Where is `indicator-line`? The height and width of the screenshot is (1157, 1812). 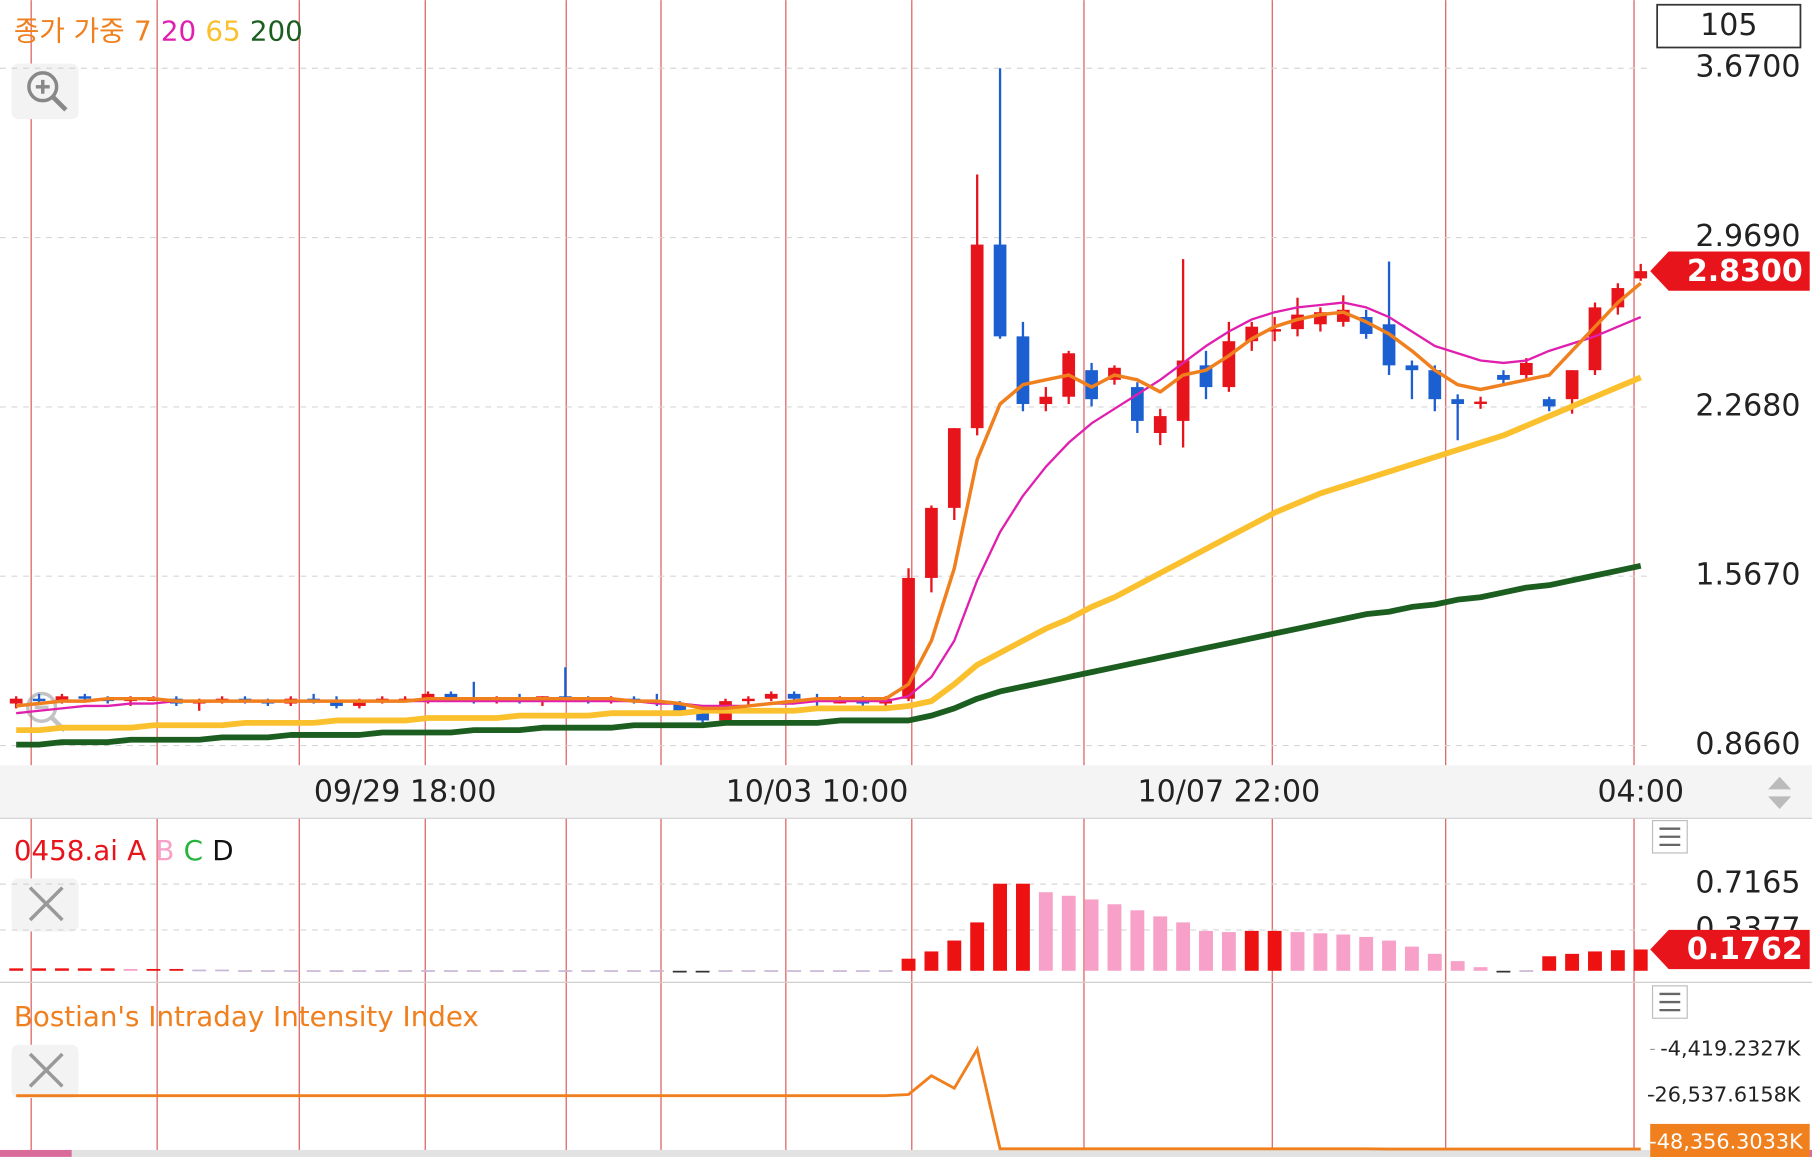
indicator-line is located at coordinates (828, 1098).